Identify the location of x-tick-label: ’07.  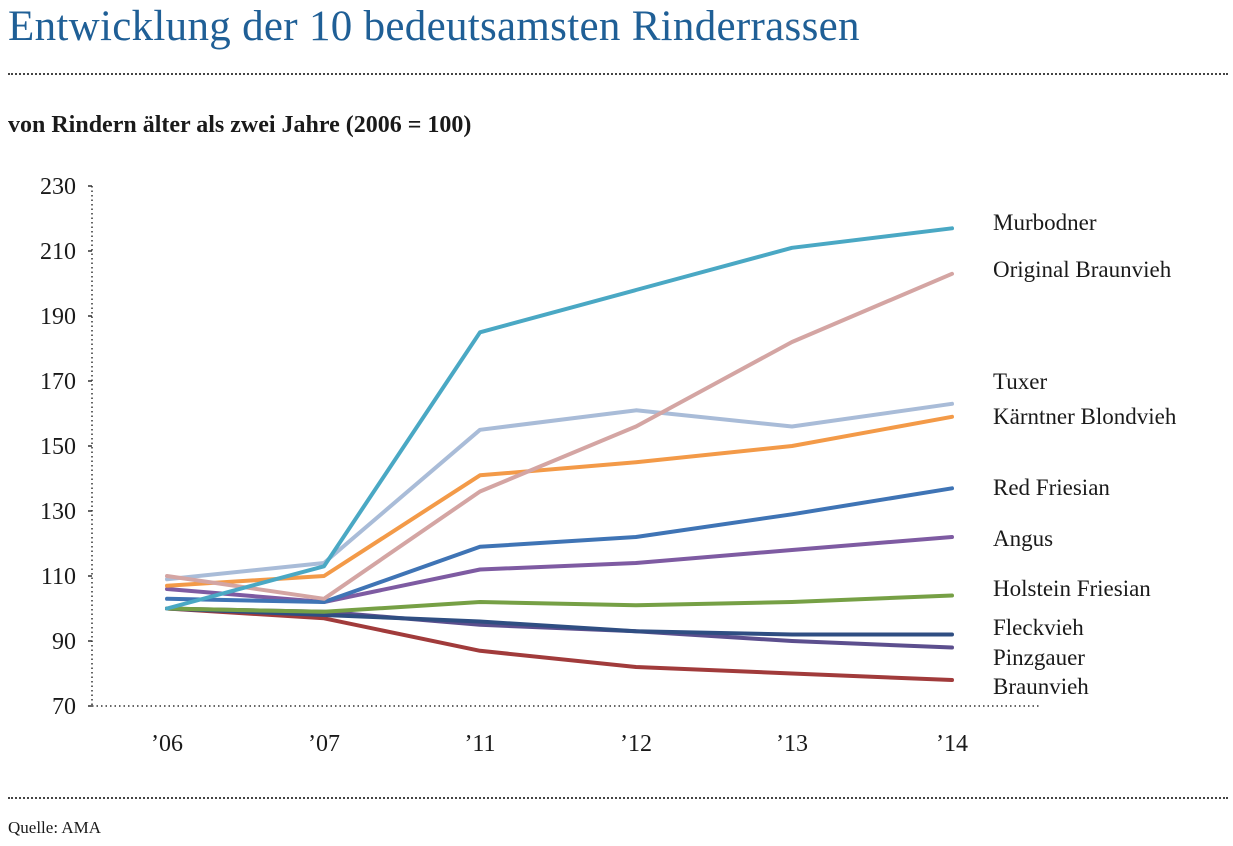
(324, 744).